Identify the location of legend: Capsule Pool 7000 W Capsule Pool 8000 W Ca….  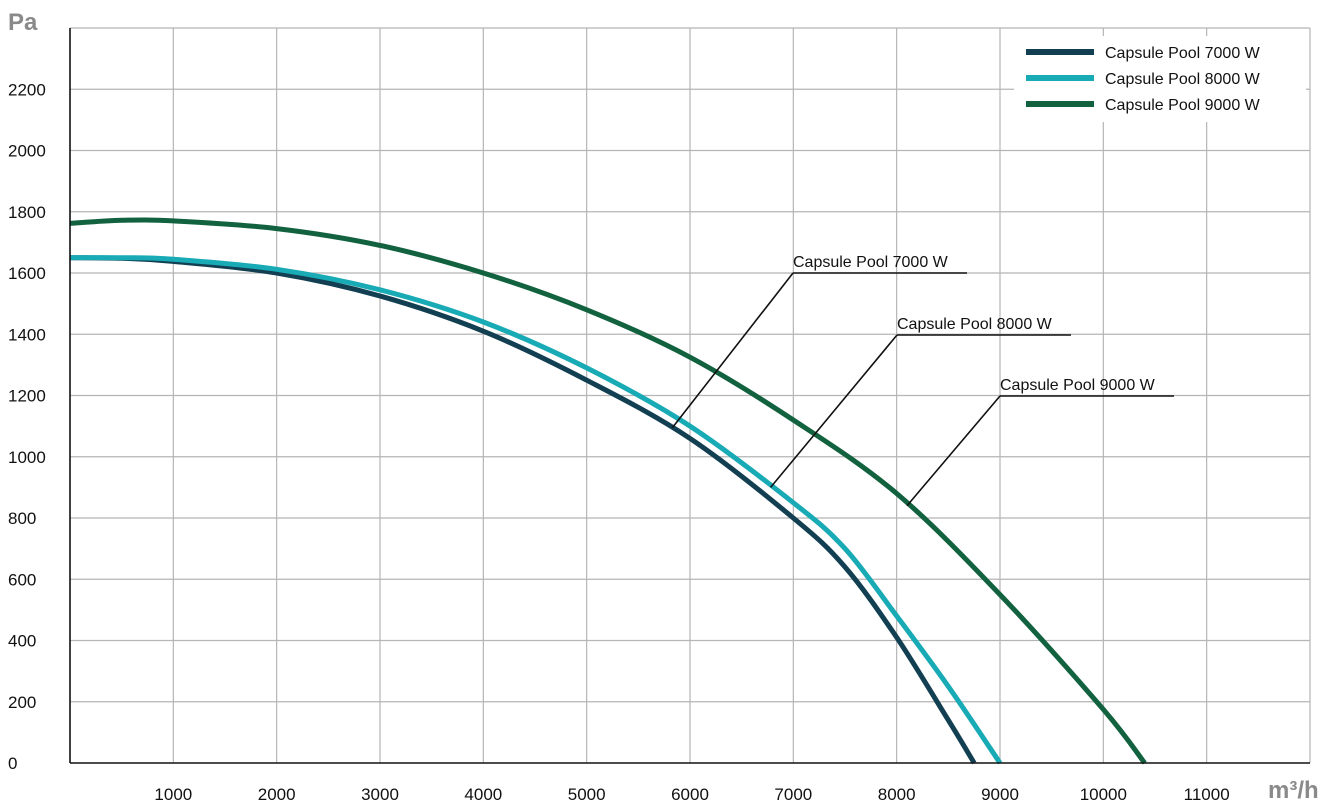
(1160, 79).